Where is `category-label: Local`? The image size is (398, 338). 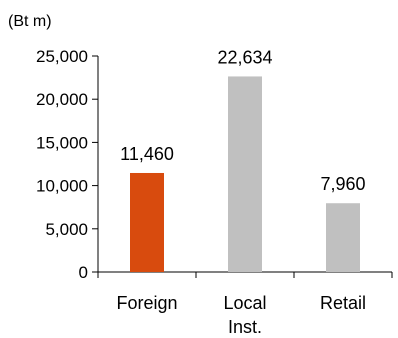 category-label: Local is located at coordinates (244, 303).